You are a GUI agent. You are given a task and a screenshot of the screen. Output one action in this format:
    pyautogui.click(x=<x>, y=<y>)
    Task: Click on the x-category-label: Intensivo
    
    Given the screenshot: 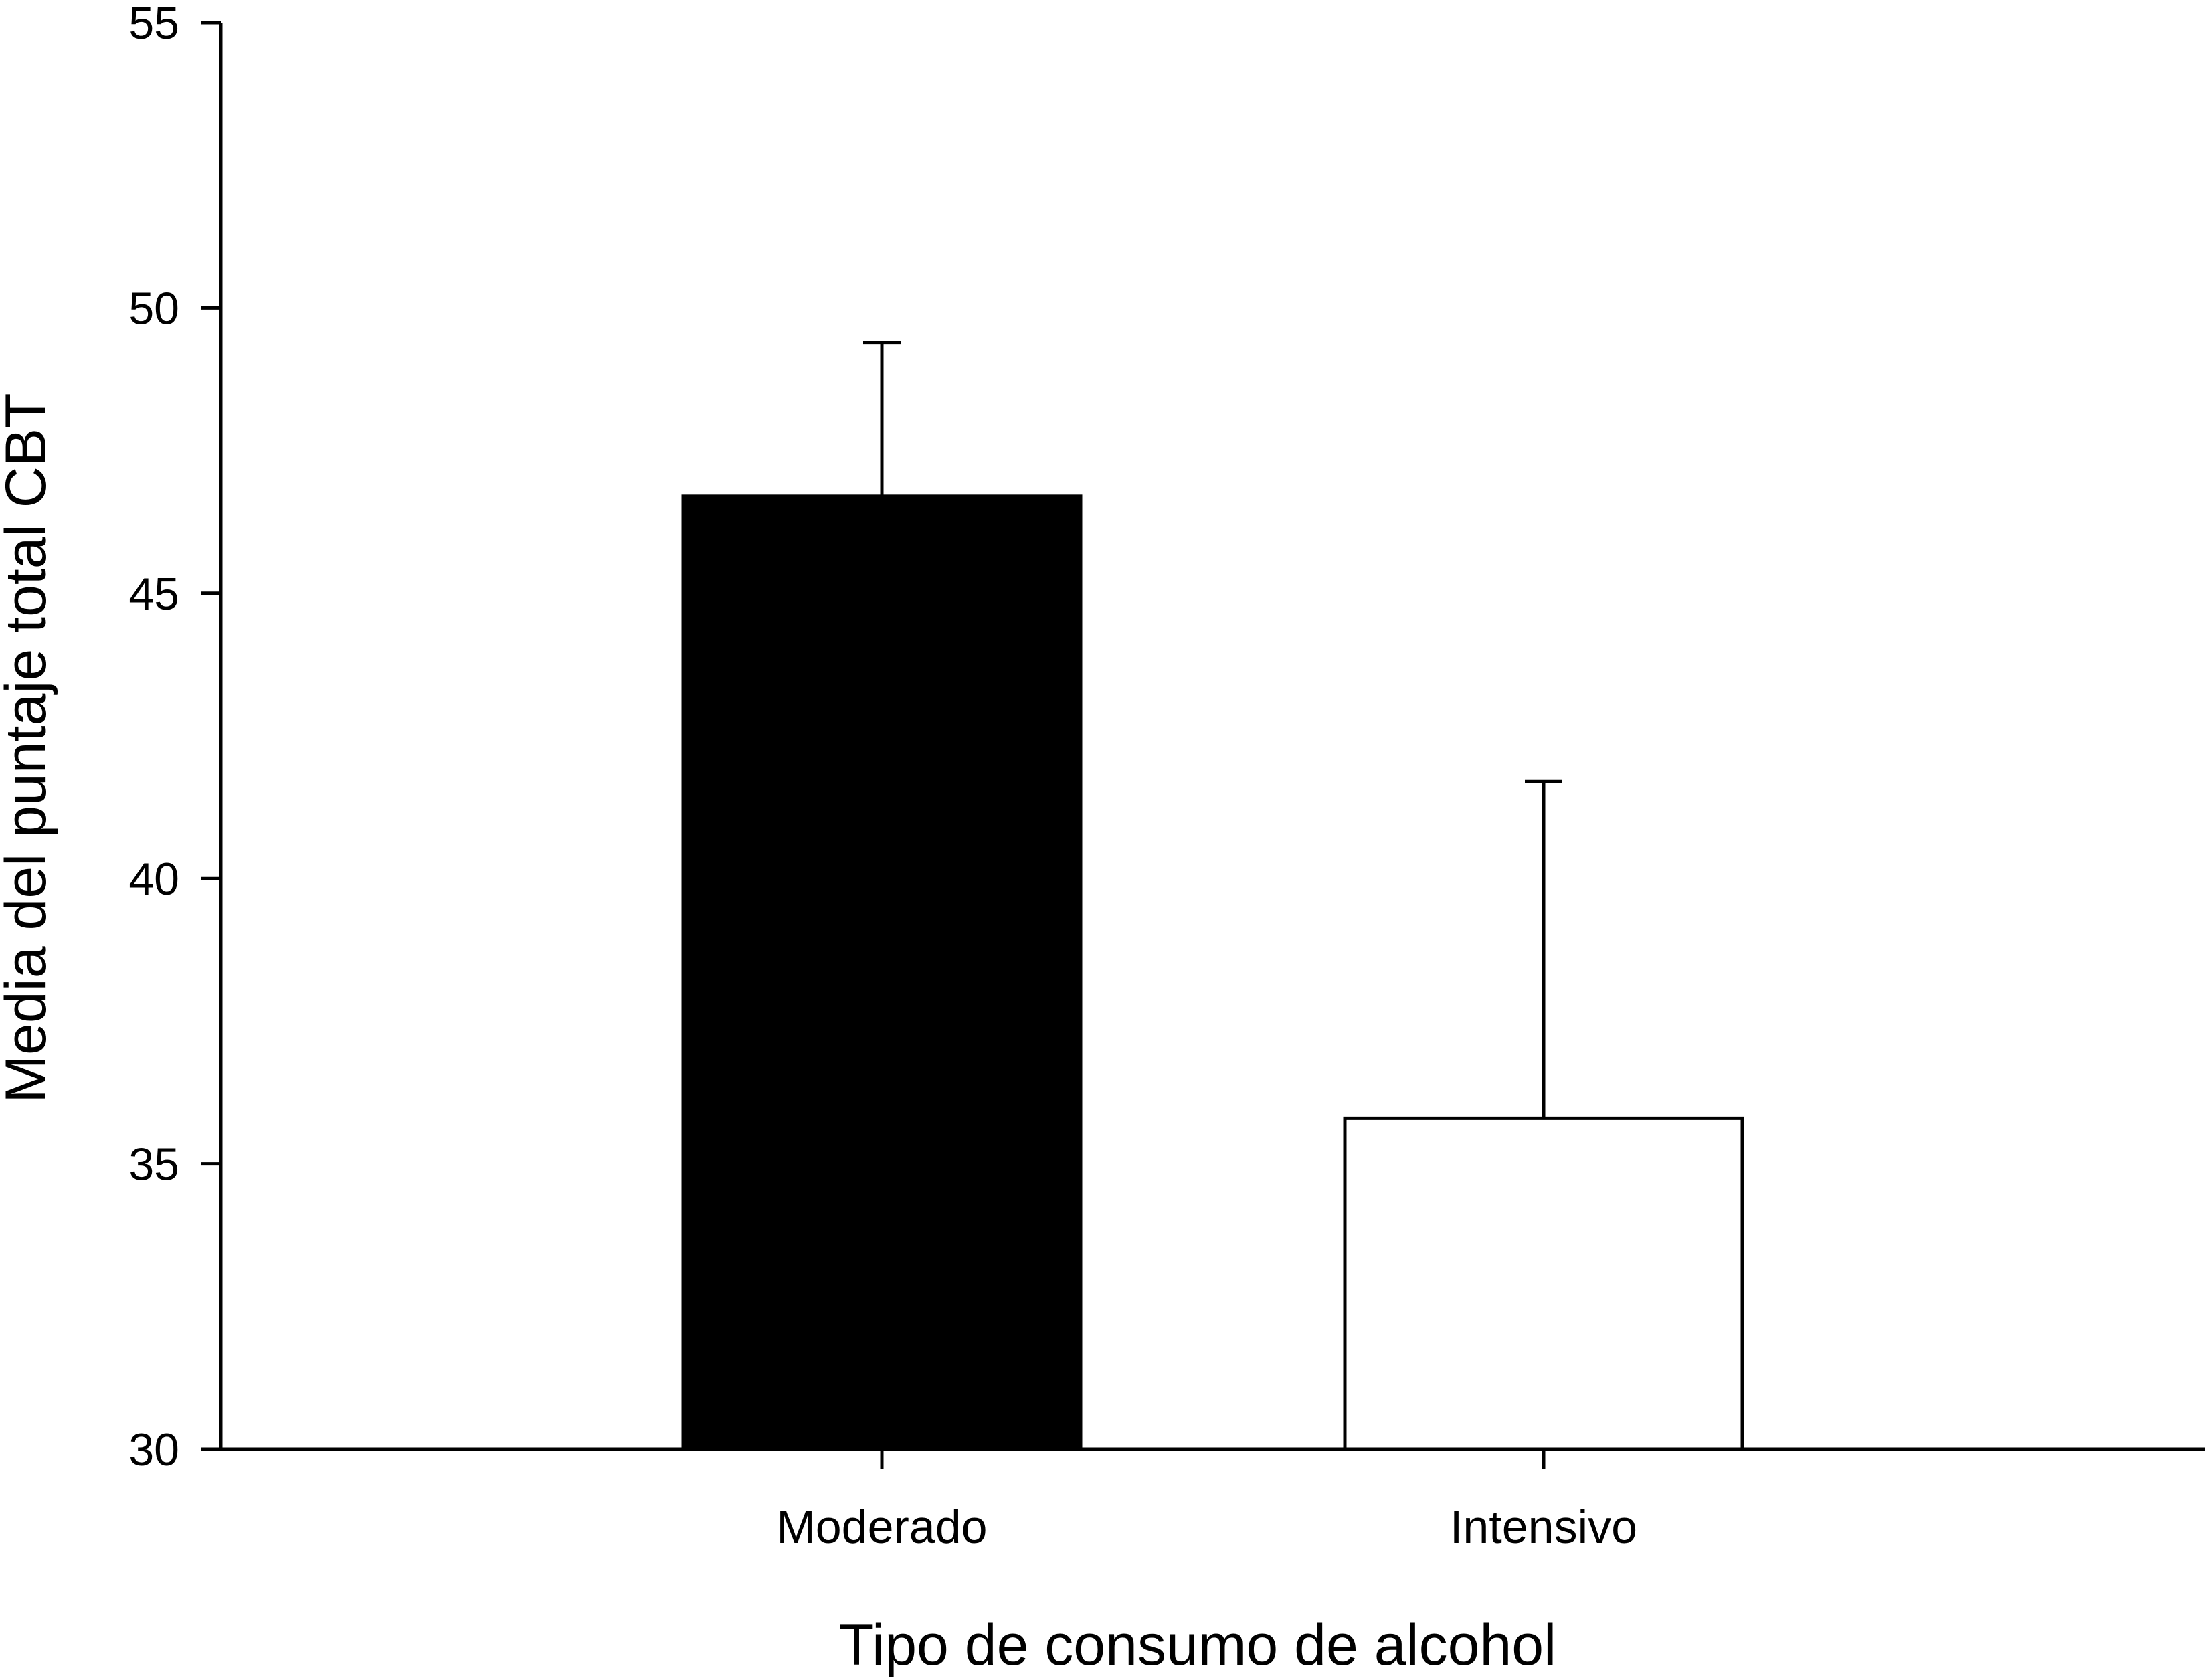 What is the action you would take?
    pyautogui.click(x=1543, y=1527)
    